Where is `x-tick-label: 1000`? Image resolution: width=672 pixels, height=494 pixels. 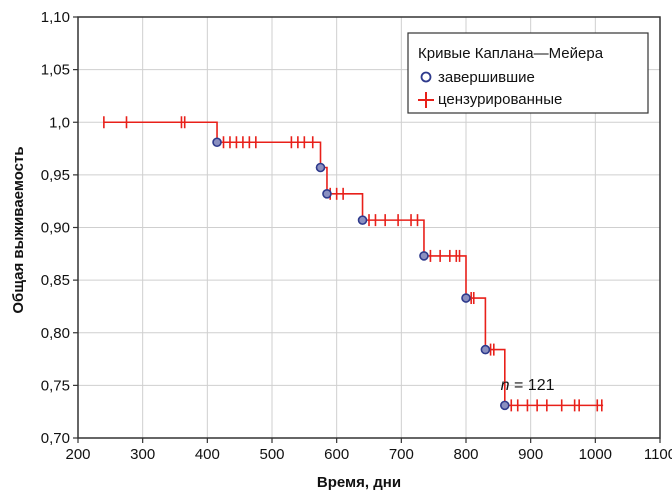
x-tick-label: 1000 is located at coordinates (595, 454).